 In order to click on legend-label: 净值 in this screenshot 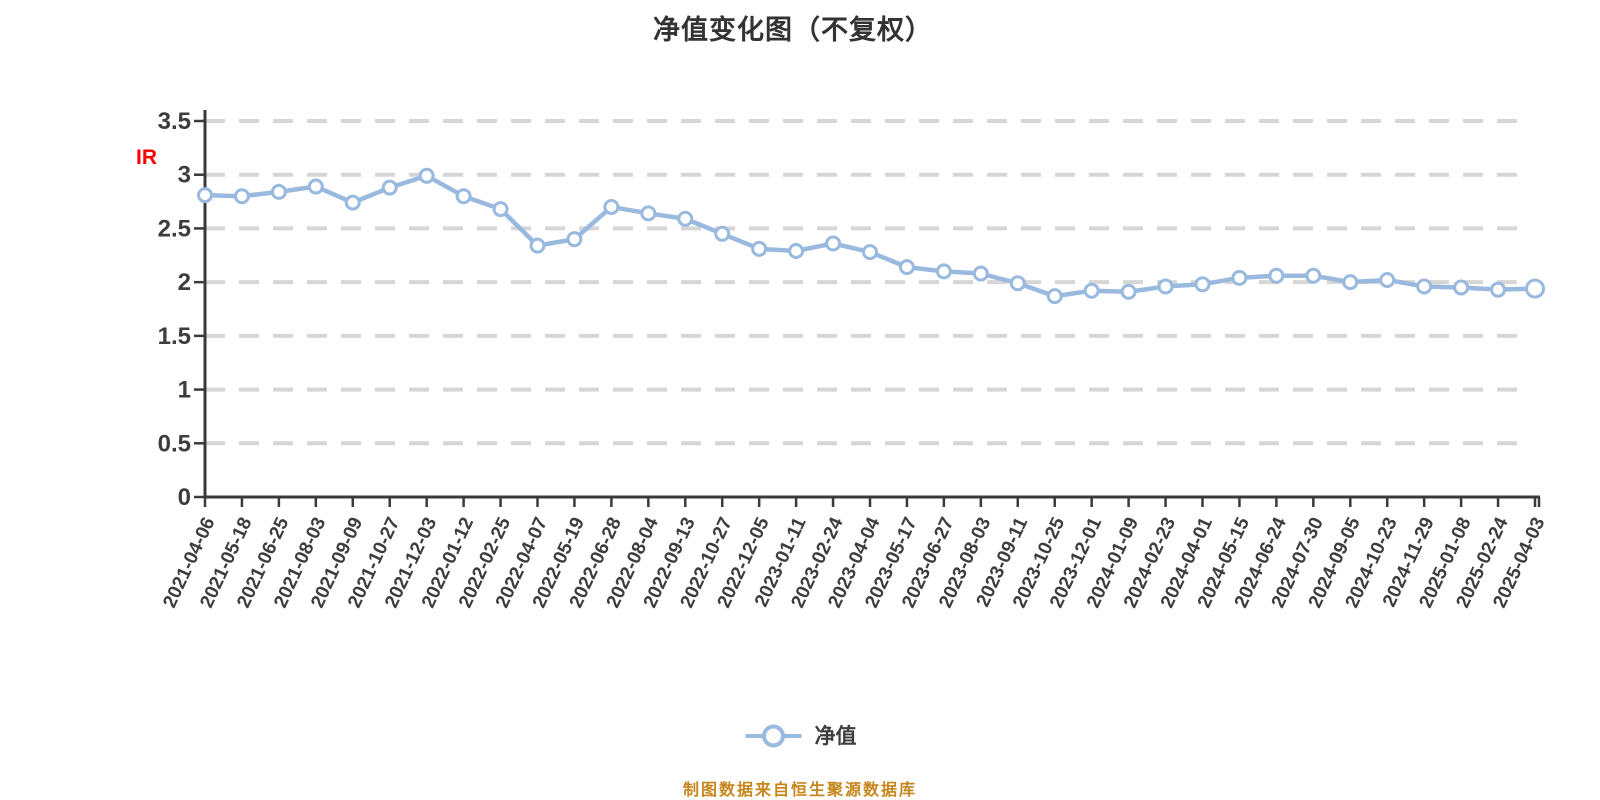, I will do `click(835, 736)`.